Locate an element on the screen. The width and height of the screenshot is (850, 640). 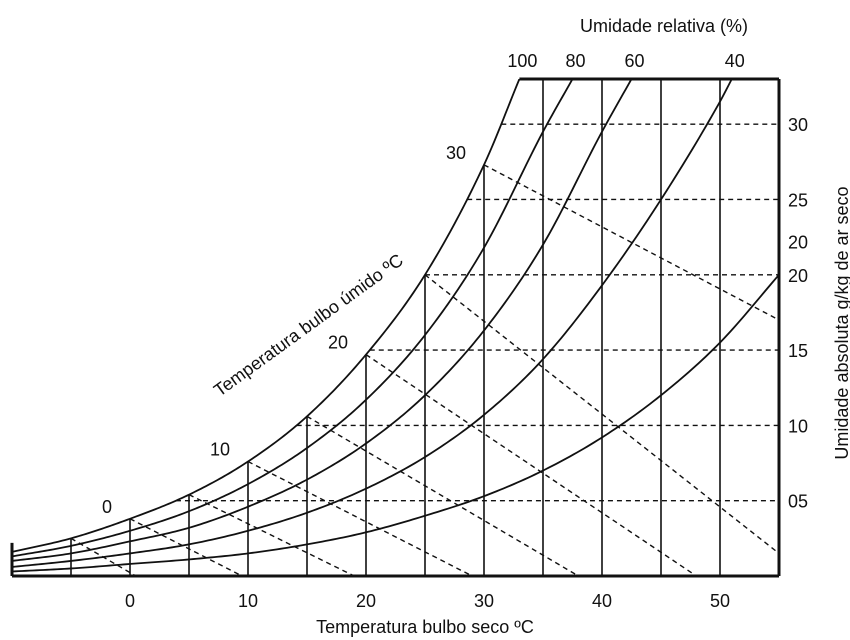
y-axis-title: Umidade absoluta g/kg de ar seco is located at coordinates (841, 322).